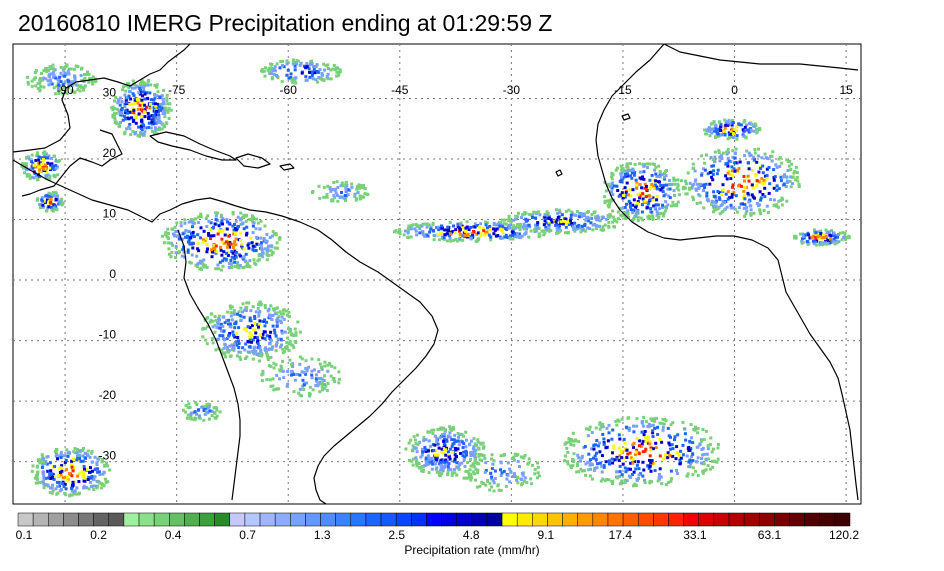 This screenshot has height=571, width=944. Describe the element at coordinates (173, 535) in the screenshot. I see `colorbar-tick: 0.4` at that location.